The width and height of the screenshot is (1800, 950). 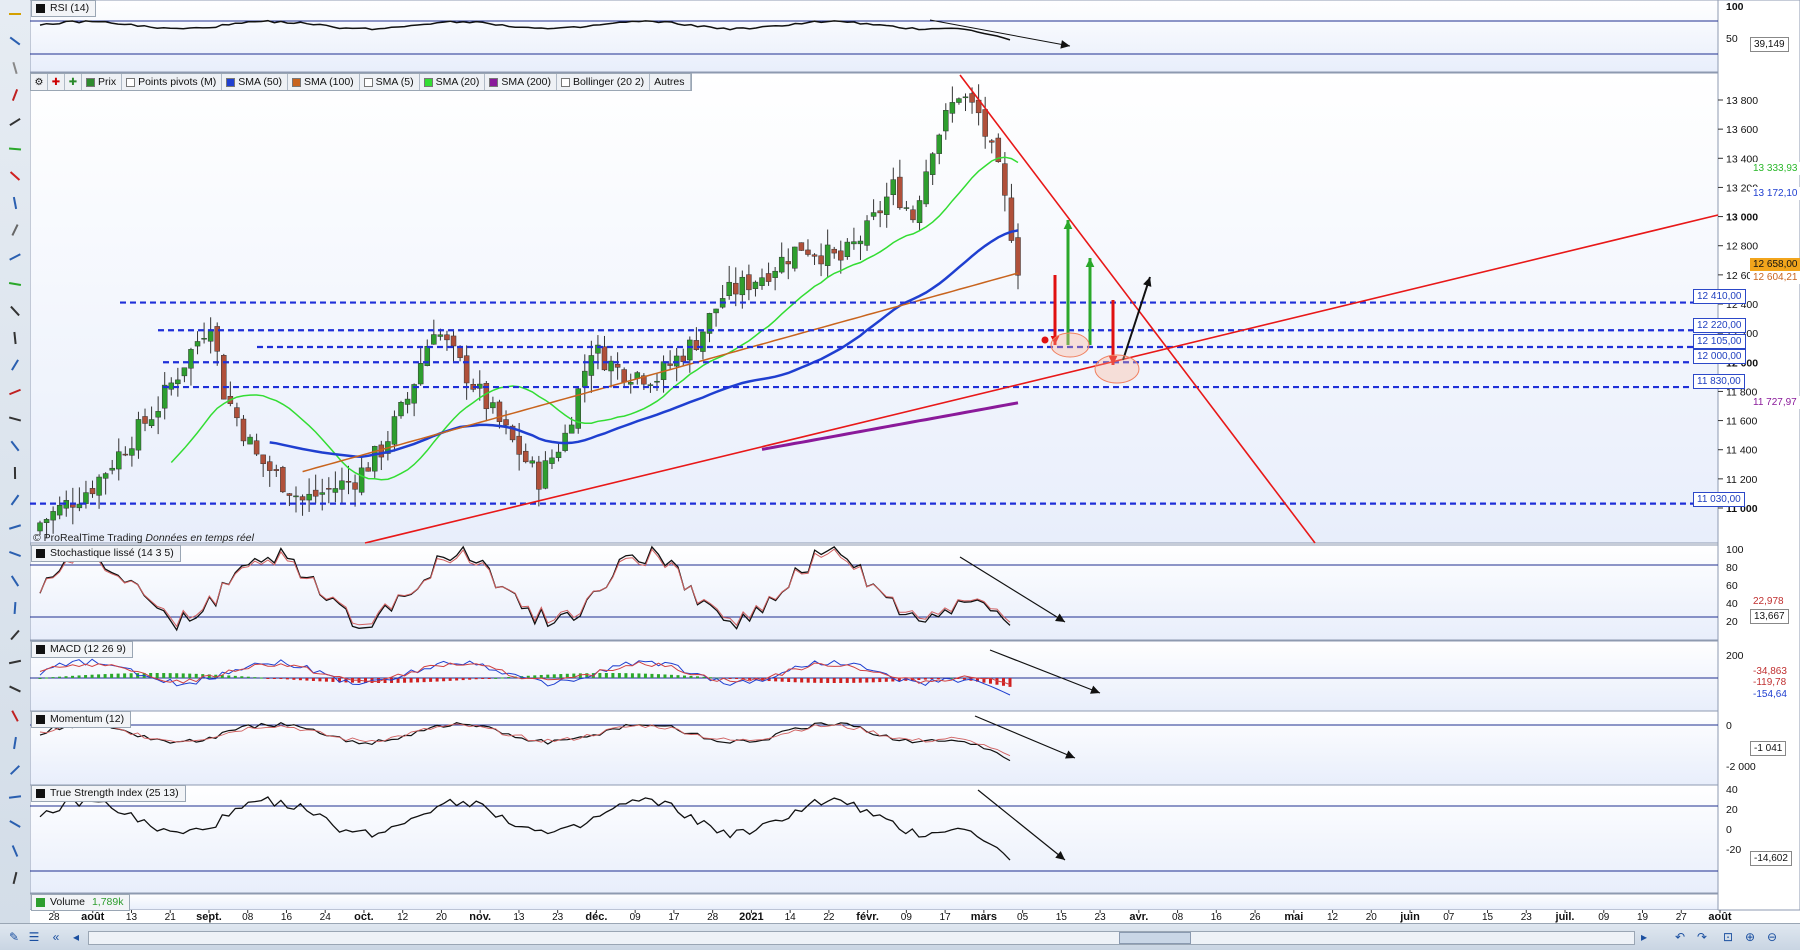 I want to click on time-scrollbar, so click(x=861, y=938).